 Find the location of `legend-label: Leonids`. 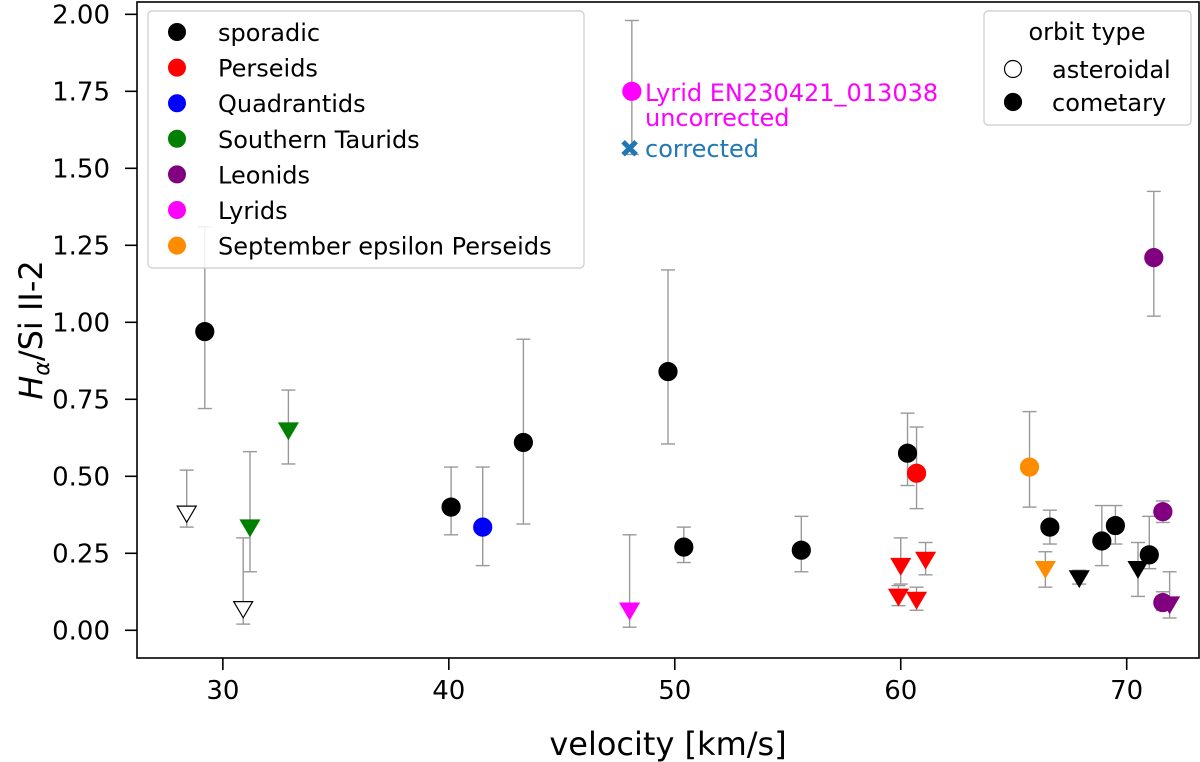

legend-label: Leonids is located at coordinates (264, 175).